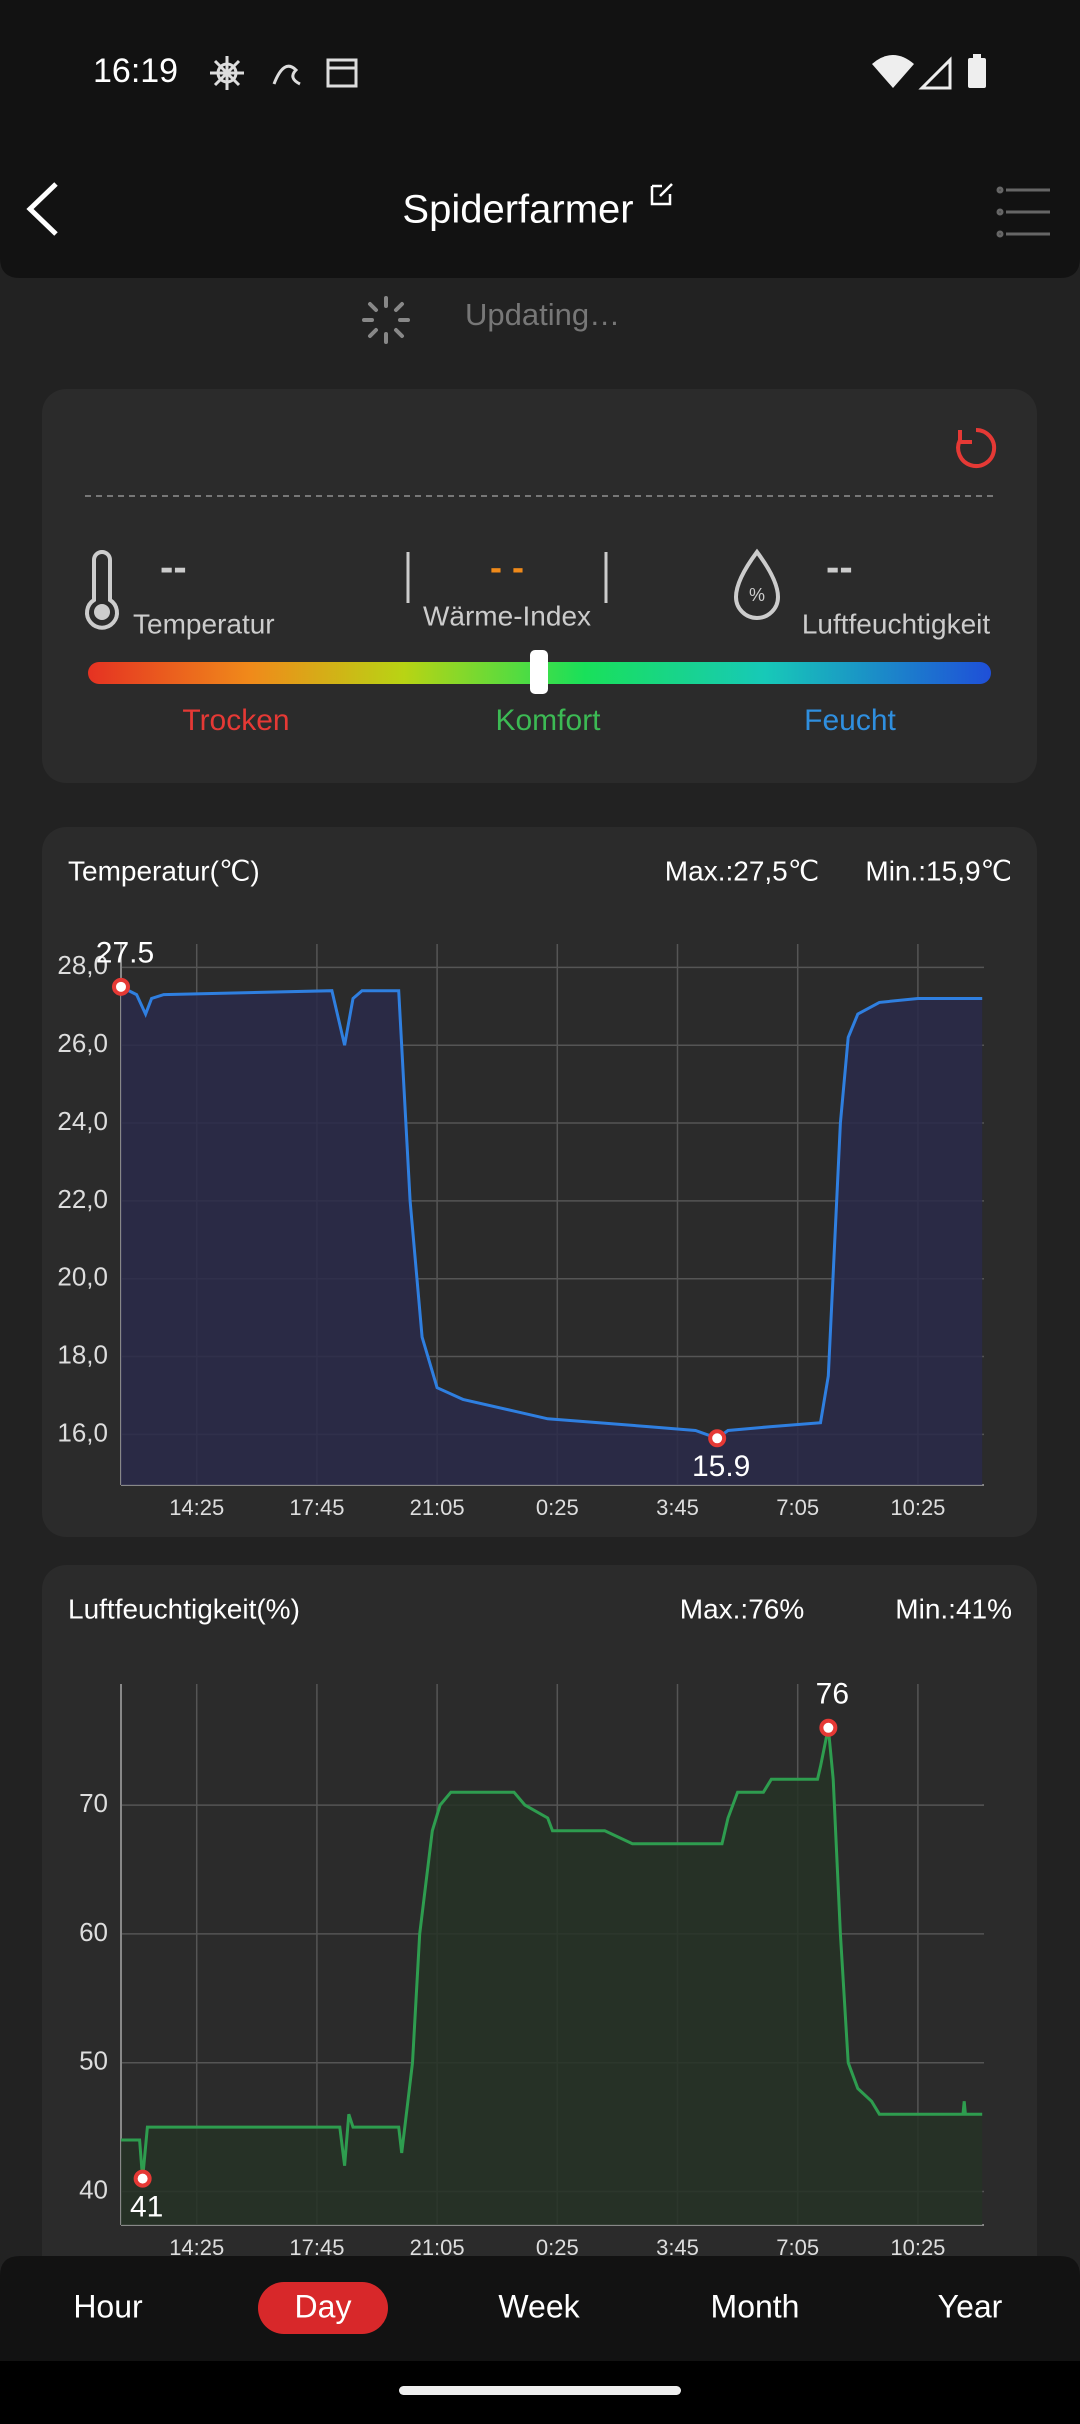  Describe the element at coordinates (757, 584) in the screenshot. I see `humidity-icon: %` at that location.